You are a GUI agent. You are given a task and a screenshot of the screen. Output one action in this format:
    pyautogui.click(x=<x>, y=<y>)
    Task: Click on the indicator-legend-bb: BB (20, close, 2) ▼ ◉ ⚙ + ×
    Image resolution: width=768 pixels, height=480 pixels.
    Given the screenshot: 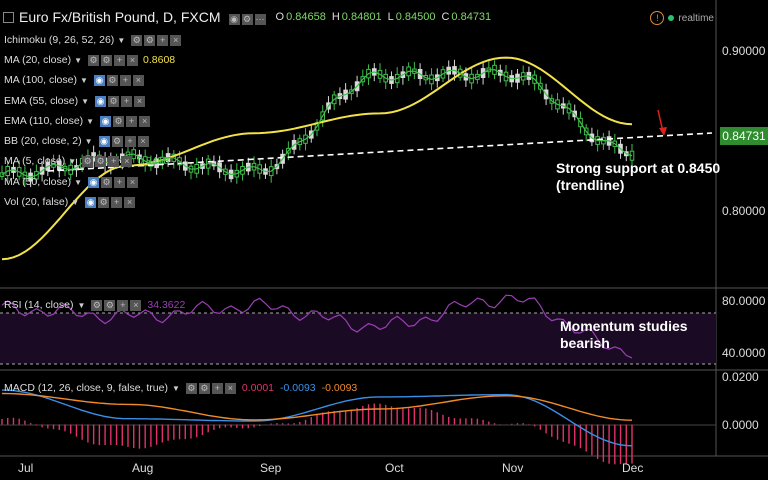 What is the action you would take?
    pyautogui.click(x=76, y=141)
    